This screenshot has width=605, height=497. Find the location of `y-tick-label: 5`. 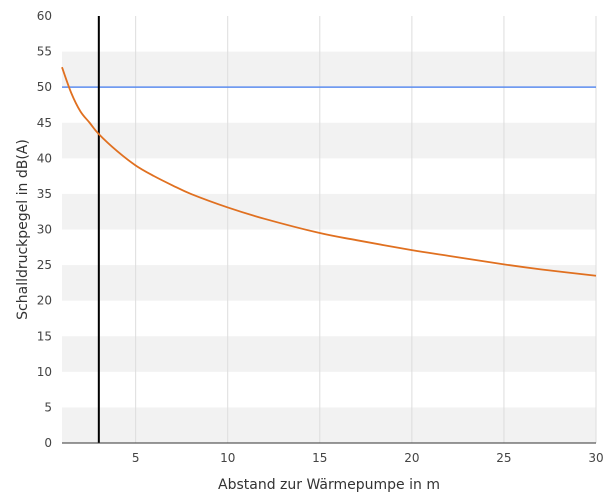

y-tick-label: 5 is located at coordinates (48, 407).